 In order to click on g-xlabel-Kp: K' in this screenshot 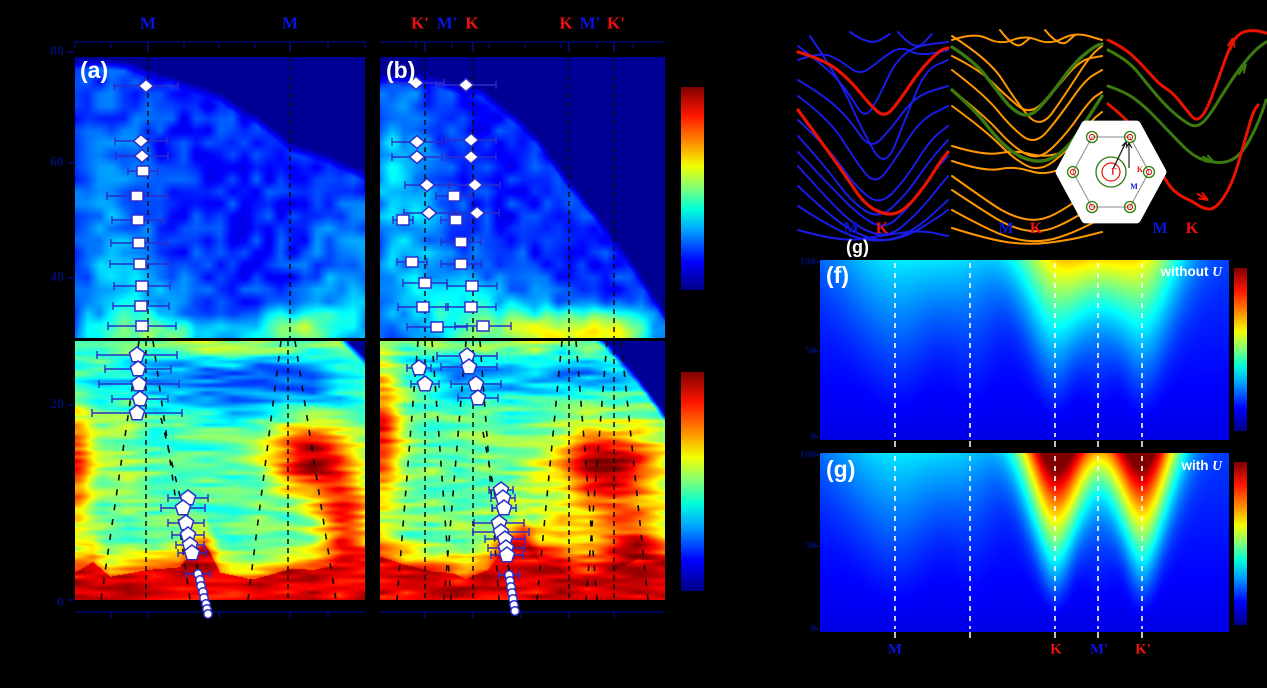, I will do `click(1143, 649)`.